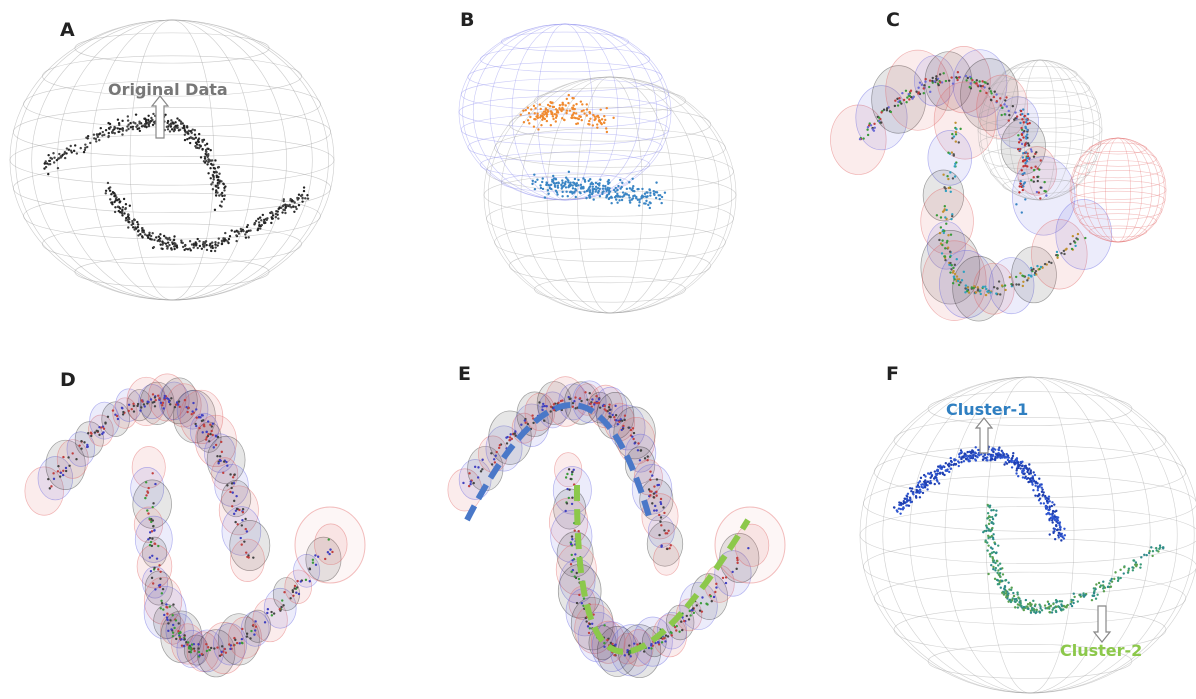 The height and width of the screenshot is (699, 1196). What do you see at coordinates (558, 462) in the screenshot?
I see `dashed-curve` at bounding box center [558, 462].